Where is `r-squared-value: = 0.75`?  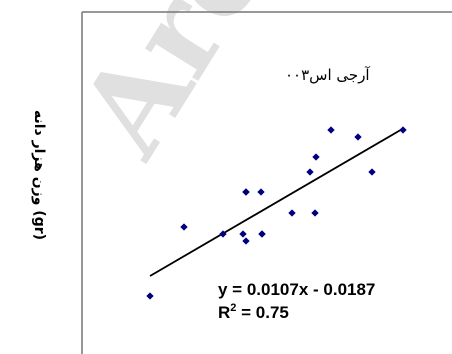
r-squared-value: = 0.75 is located at coordinates (262, 312).